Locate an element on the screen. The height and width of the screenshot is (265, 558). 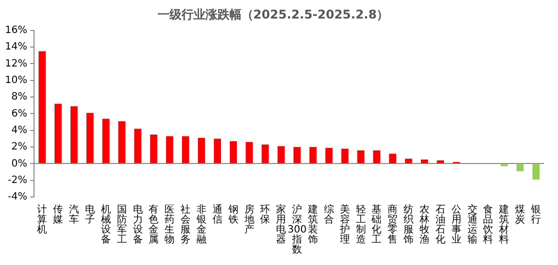
x-tick-label: 公用事业 is located at coordinates (456, 225).